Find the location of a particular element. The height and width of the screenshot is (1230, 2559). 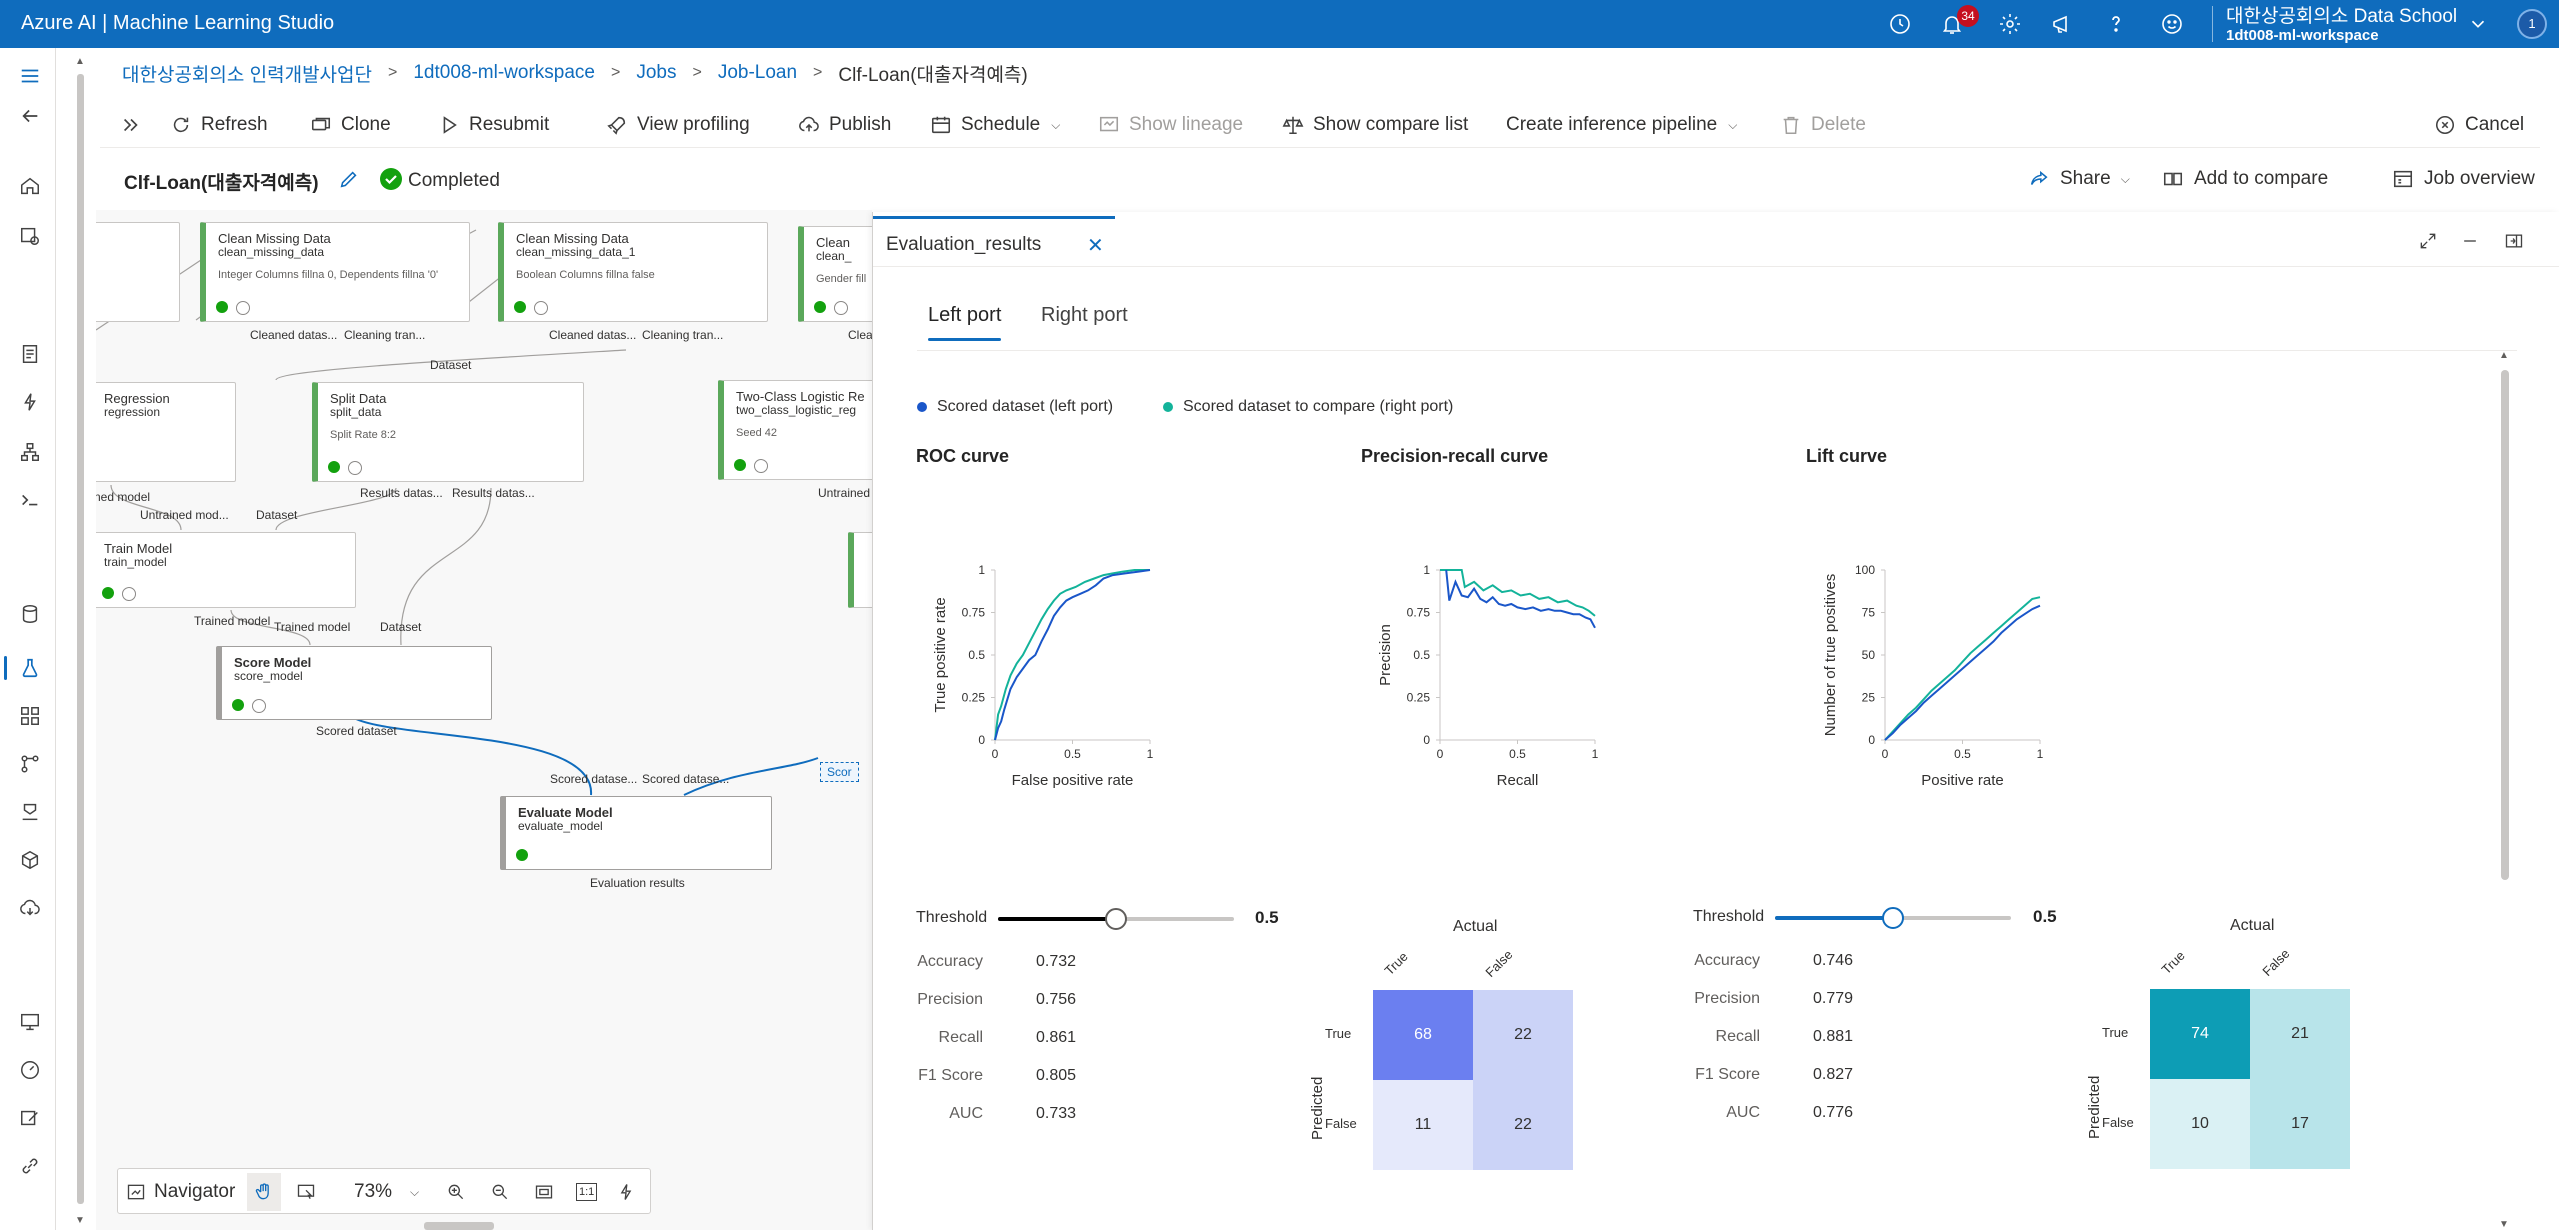

close-icon: ✕ is located at coordinates (1095, 246).